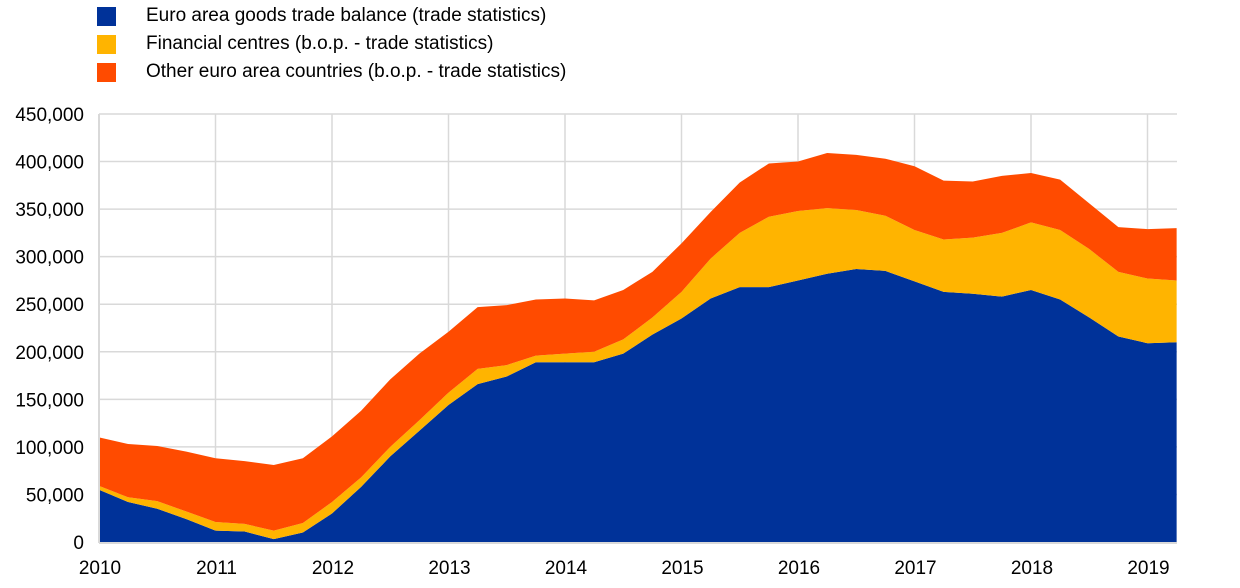  I want to click on y-tick-label: 0, so click(78, 543).